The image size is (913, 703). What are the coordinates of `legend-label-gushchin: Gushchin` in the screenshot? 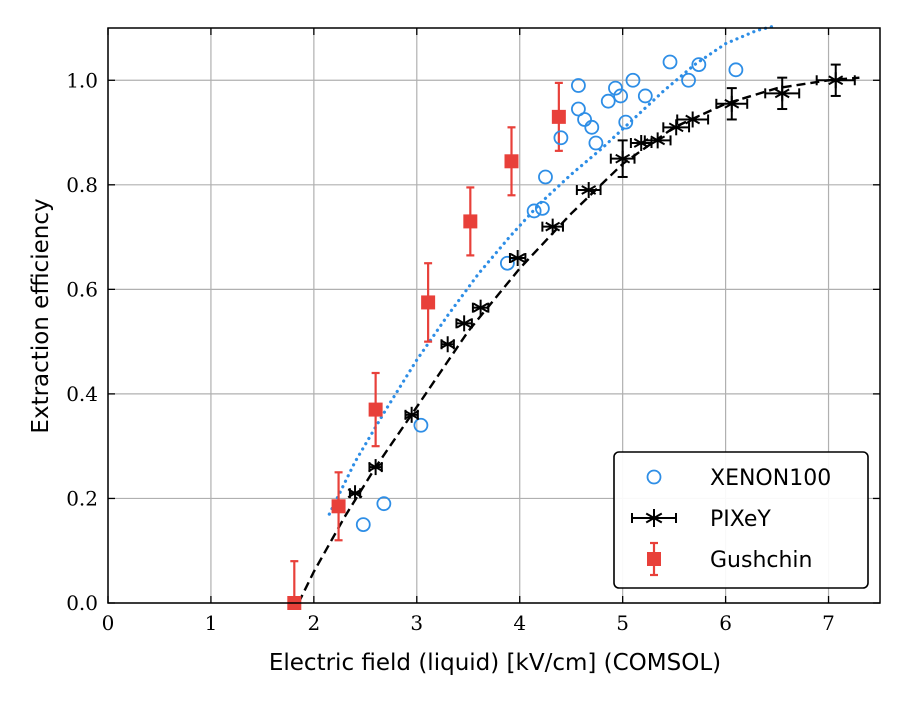 It's located at (761, 560).